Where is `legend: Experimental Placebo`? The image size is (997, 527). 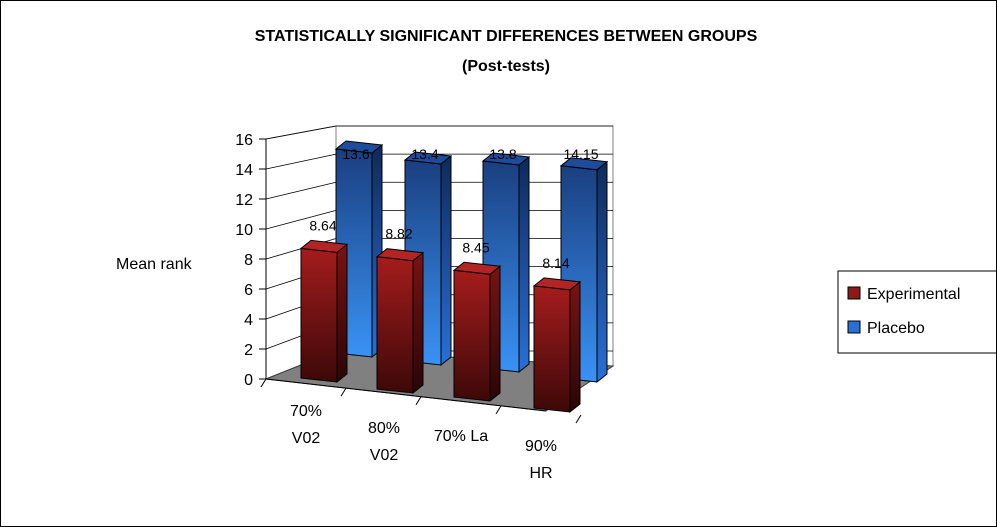 legend: Experimental Placebo is located at coordinates (916, 312).